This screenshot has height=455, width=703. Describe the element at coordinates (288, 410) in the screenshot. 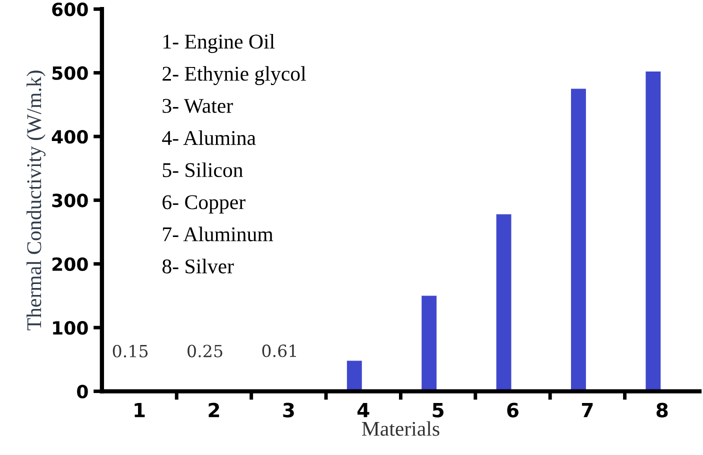

I see `x-tick-label: 3` at that location.